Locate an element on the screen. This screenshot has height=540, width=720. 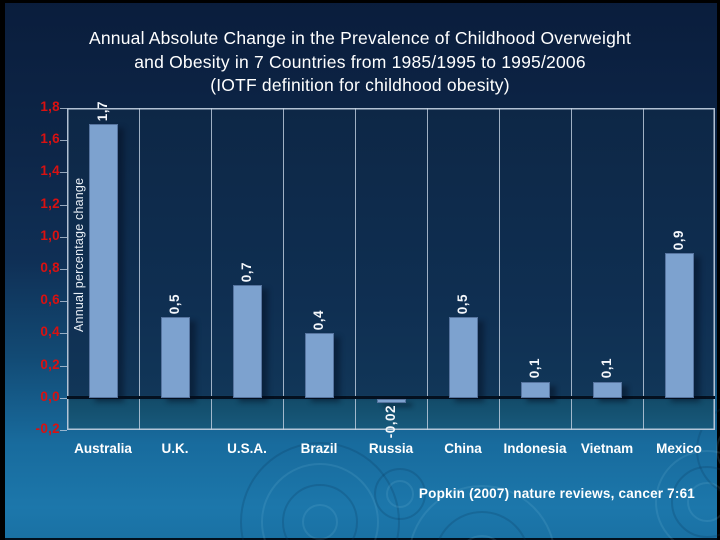
x-category-label-china: China is located at coordinates (463, 448).